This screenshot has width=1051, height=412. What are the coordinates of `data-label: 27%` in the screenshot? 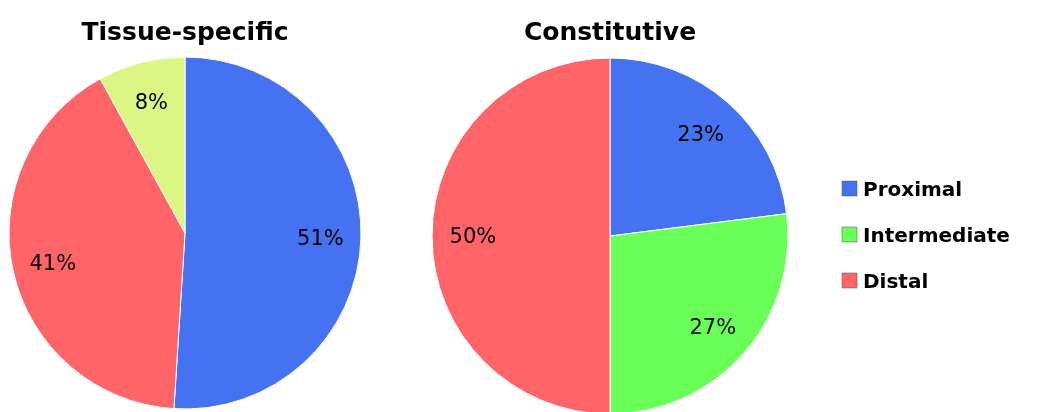 It's located at (713, 326).